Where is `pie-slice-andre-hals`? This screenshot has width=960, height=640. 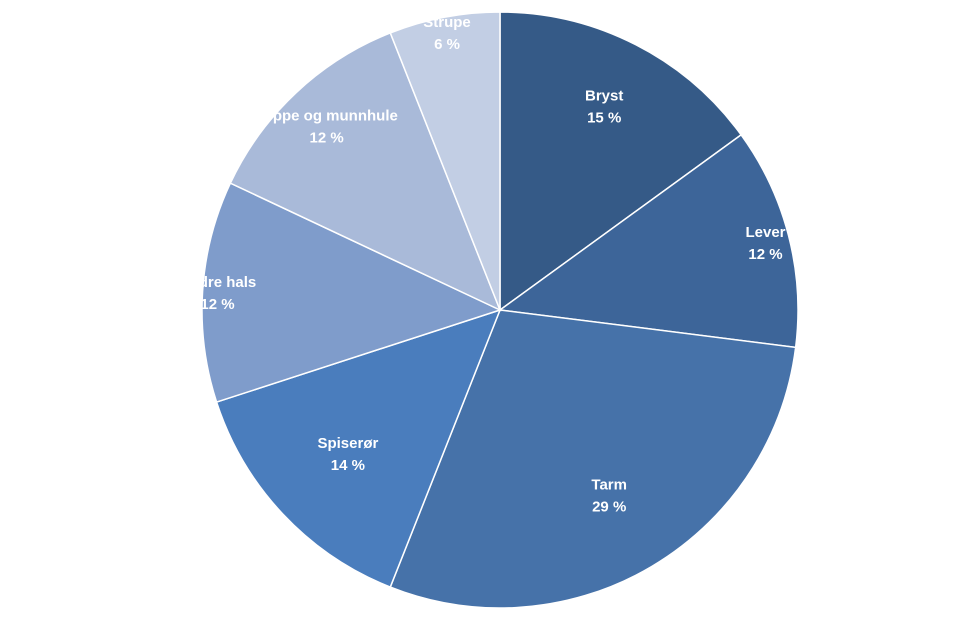 pie-slice-andre-hals is located at coordinates (352, 293).